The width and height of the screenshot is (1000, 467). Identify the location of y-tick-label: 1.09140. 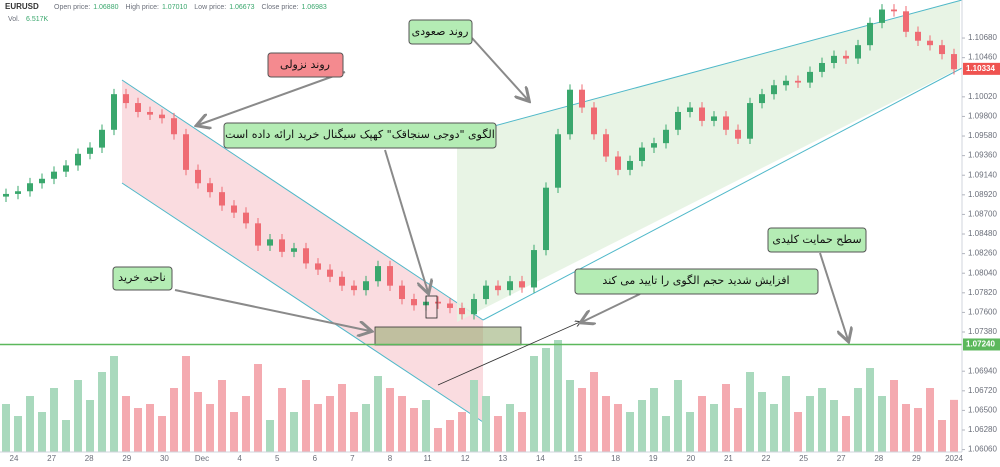
(982, 174).